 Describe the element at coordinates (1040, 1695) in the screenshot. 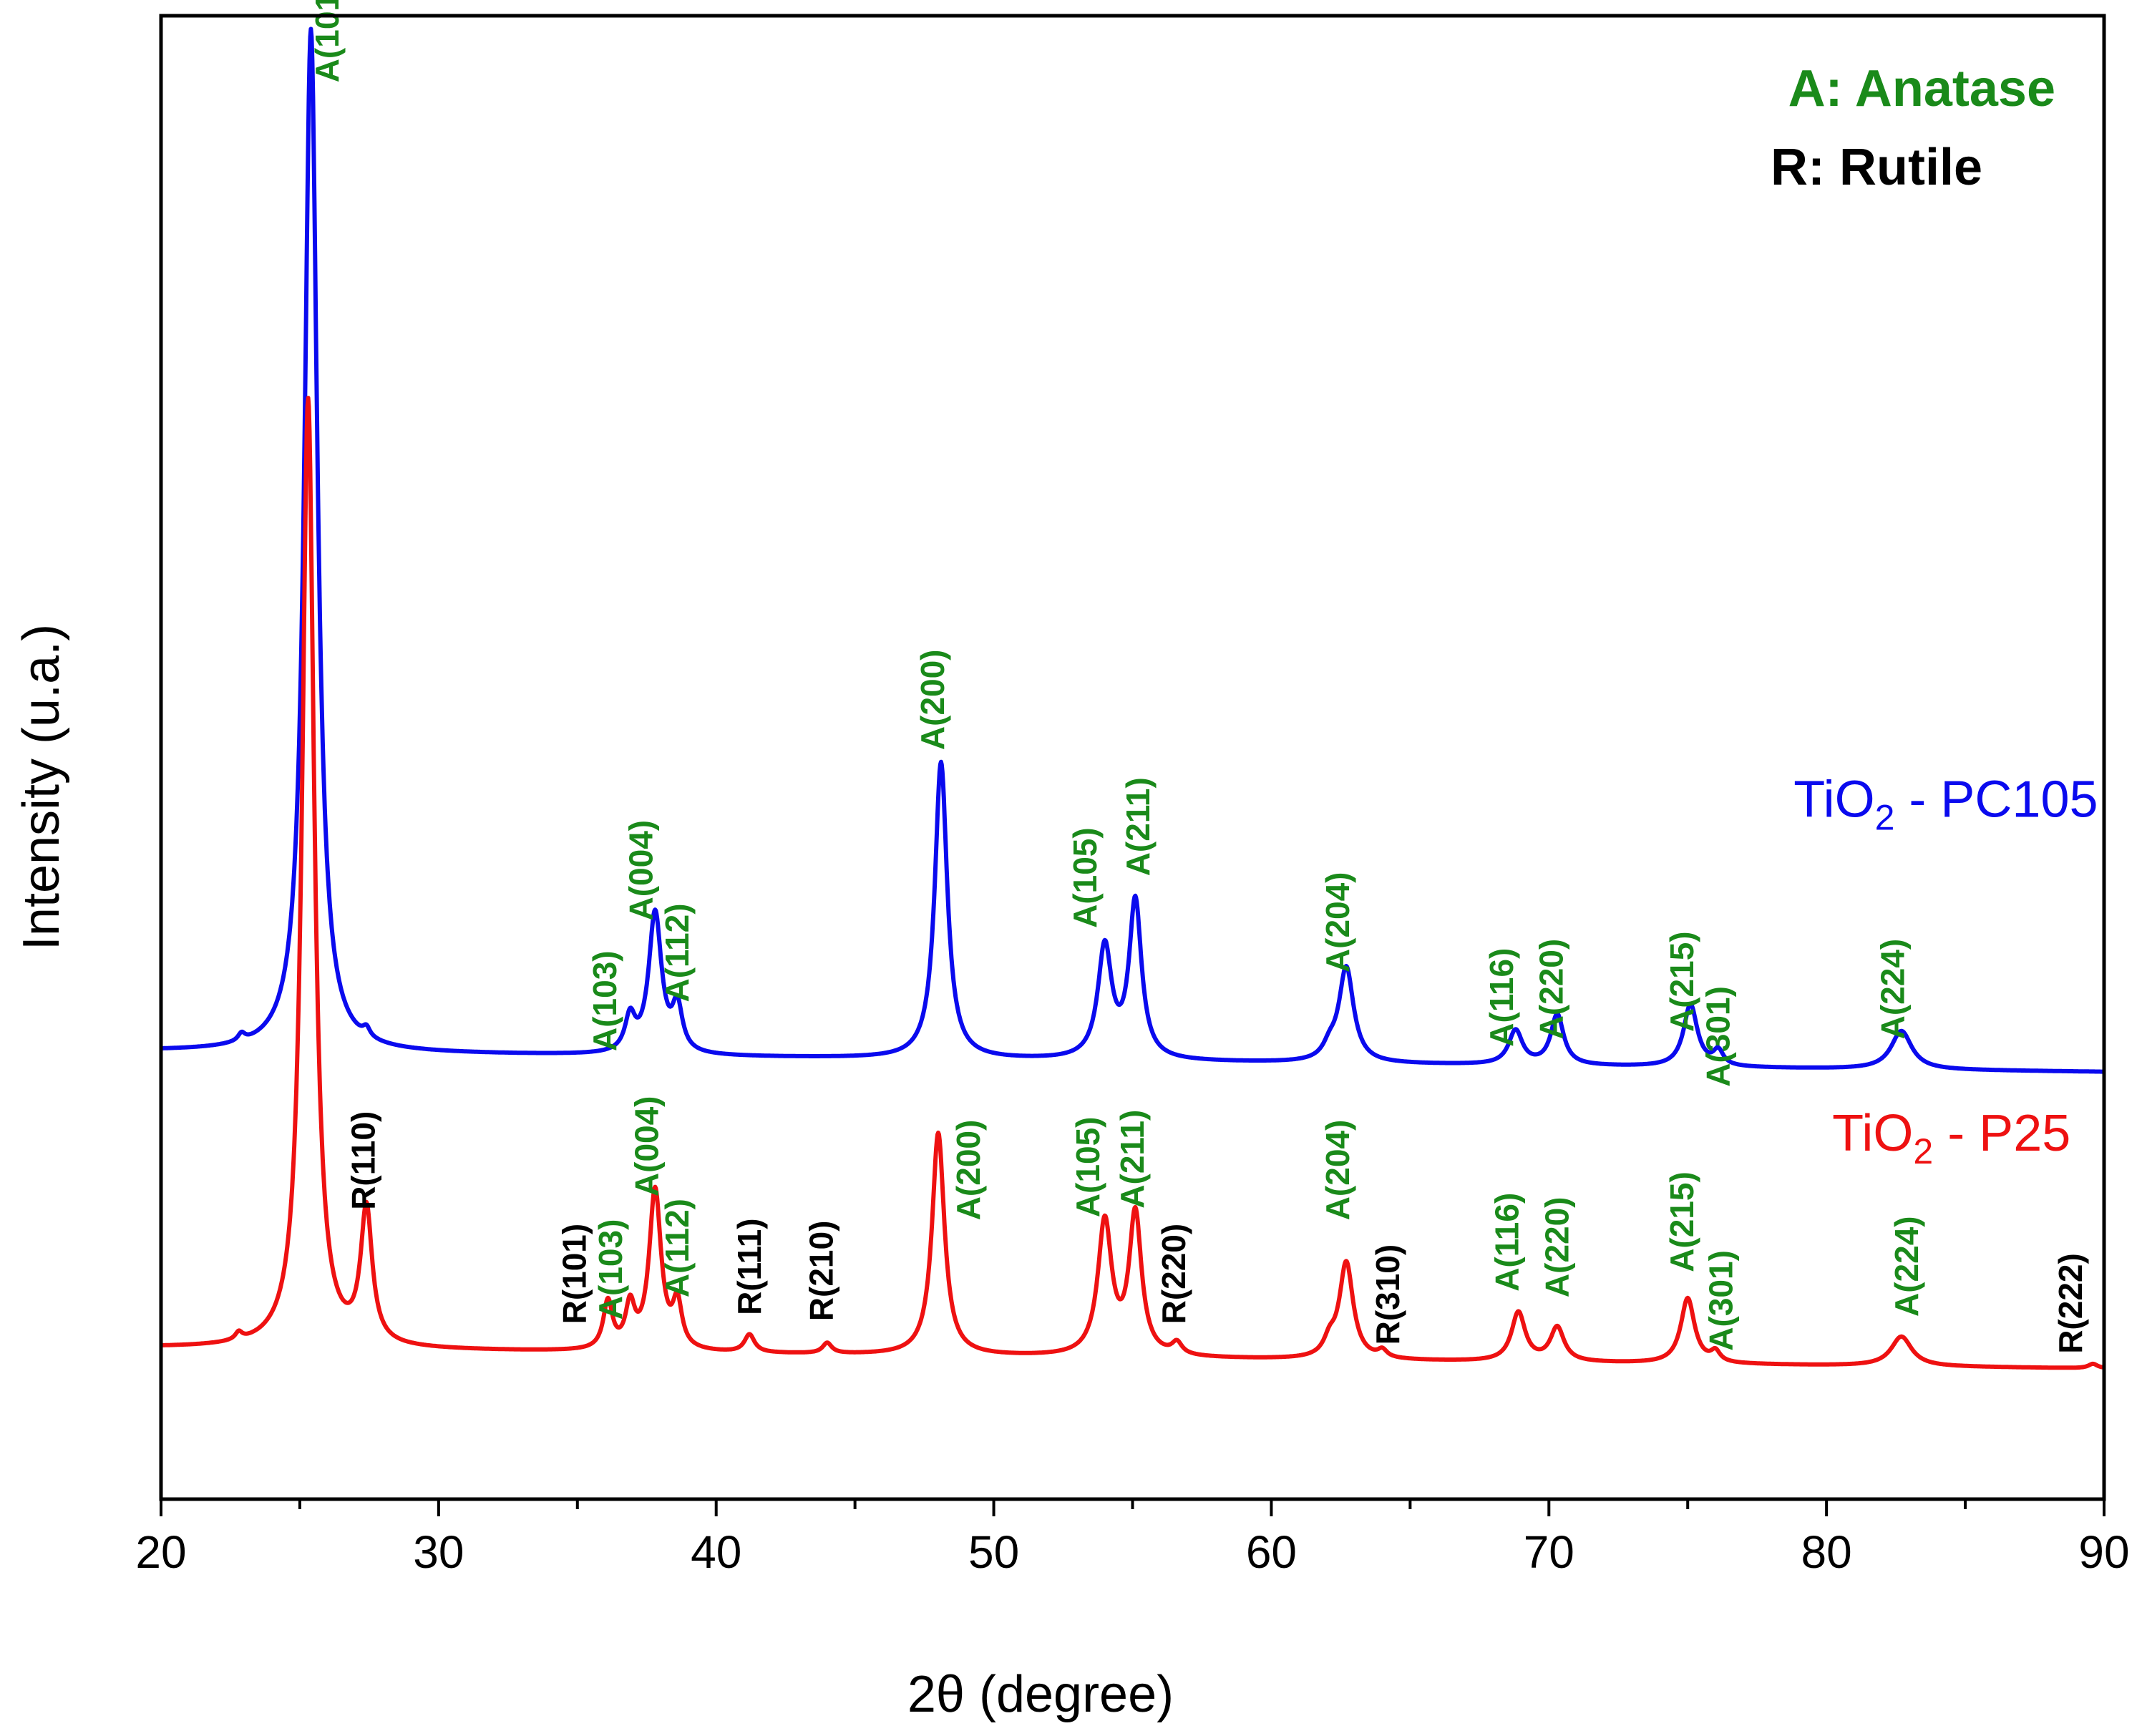

I see `x-axis-title: 2θ (degree)` at that location.